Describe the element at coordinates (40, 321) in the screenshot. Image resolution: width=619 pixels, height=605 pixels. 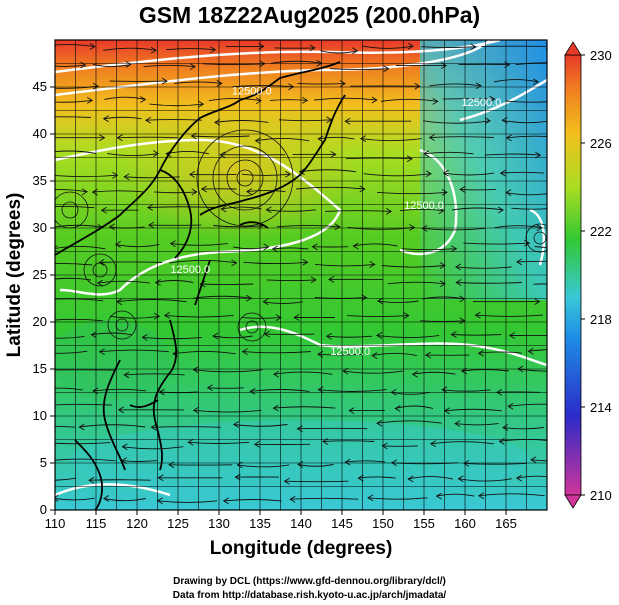
I see `y-tick-label: 20` at that location.